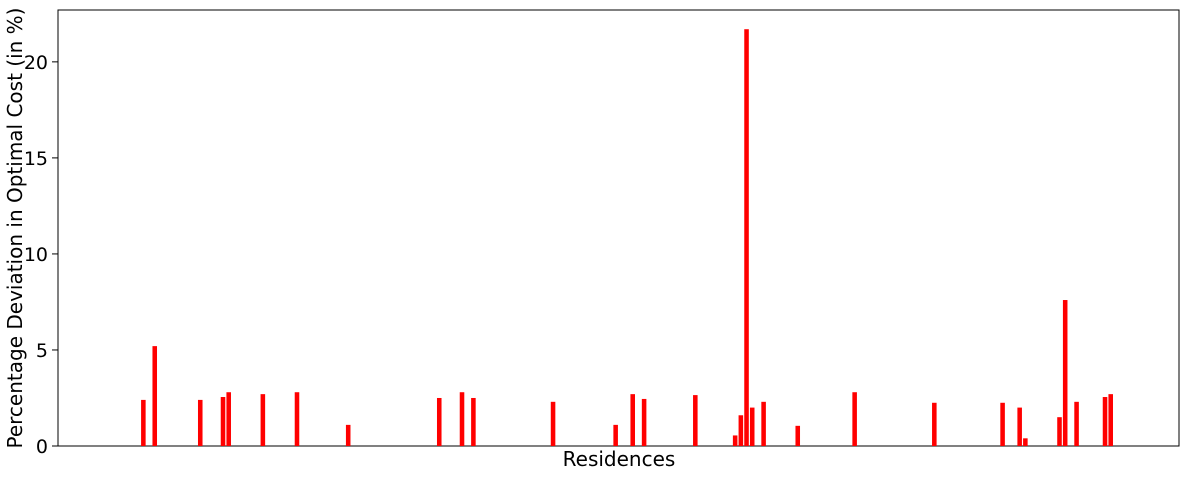 The width and height of the screenshot is (1185, 480). Describe the element at coordinates (619, 459) in the screenshot. I see `x-axis-label: Residences` at that location.